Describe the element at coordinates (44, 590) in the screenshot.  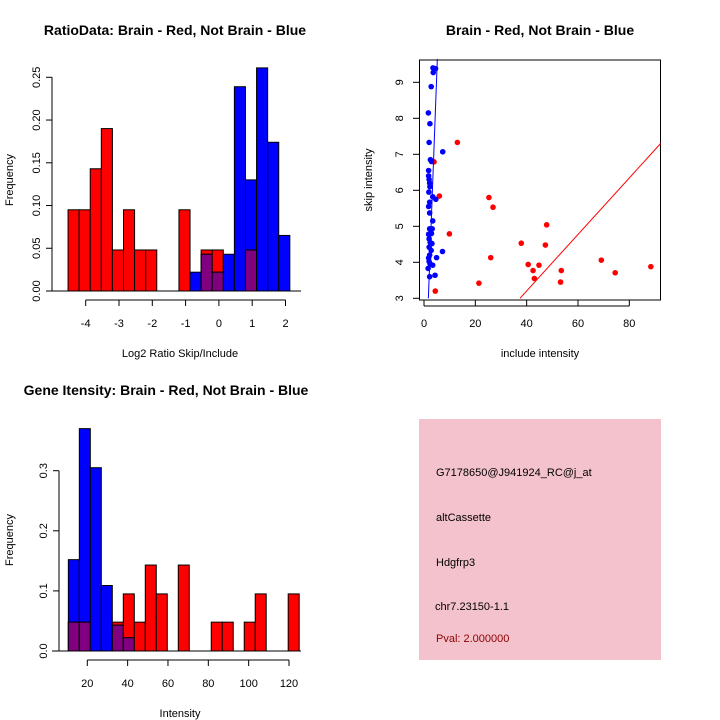
I see `y-tick-label: 0.1` at that location.